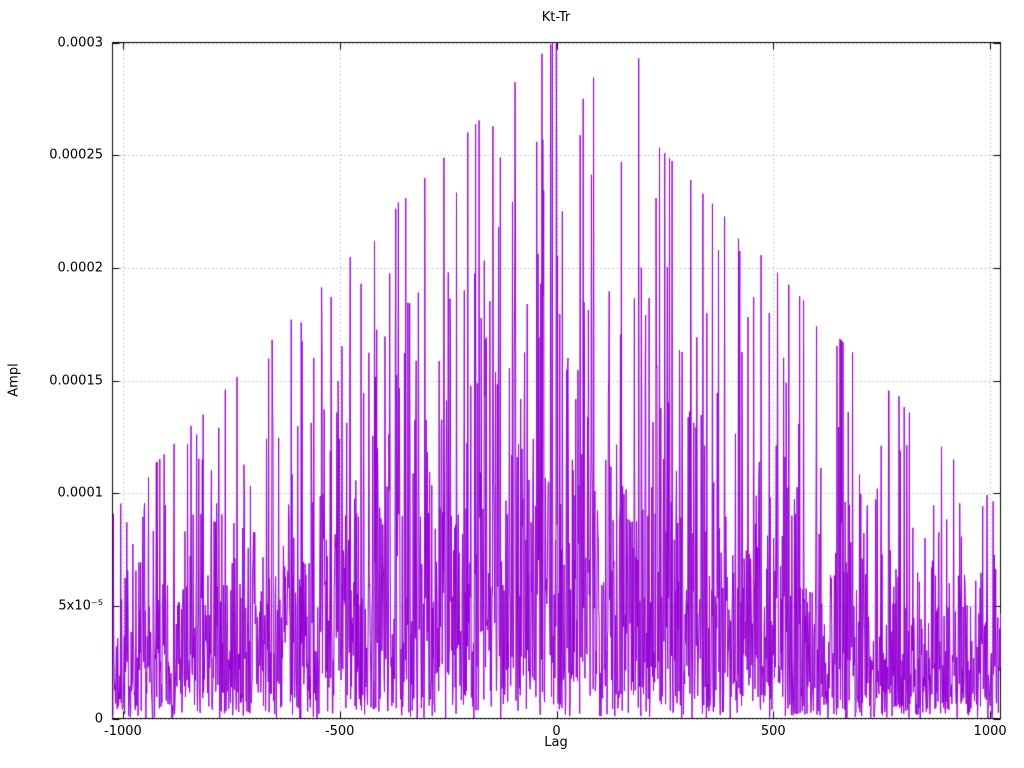 The height and width of the screenshot is (768, 1024). Describe the element at coordinates (556, 731) in the screenshot. I see `x-tick-label: 0` at that location.